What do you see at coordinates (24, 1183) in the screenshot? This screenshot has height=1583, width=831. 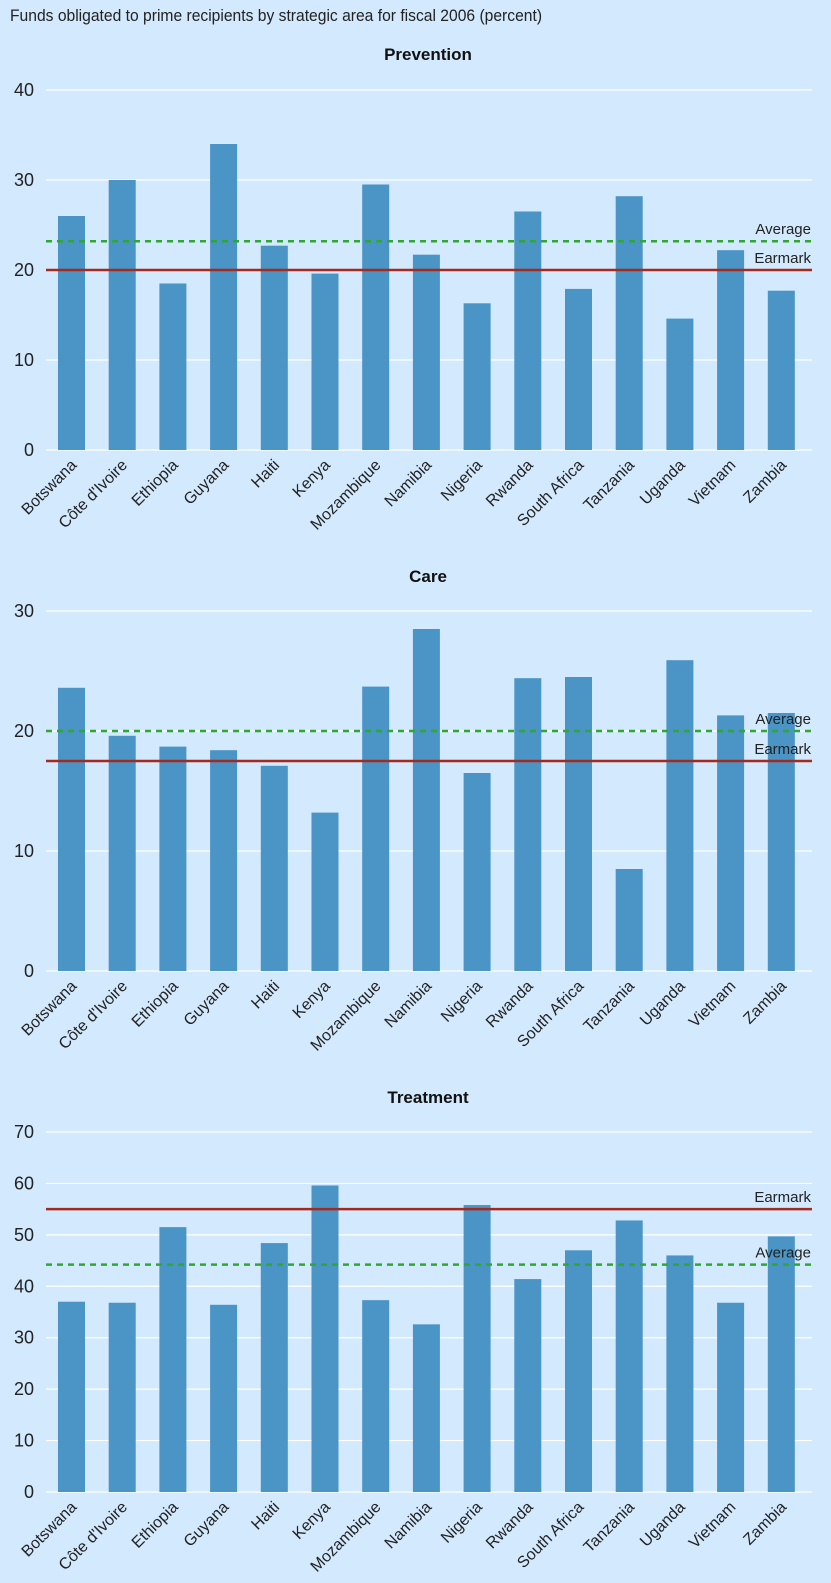 I see `y-tick-label: 60` at bounding box center [24, 1183].